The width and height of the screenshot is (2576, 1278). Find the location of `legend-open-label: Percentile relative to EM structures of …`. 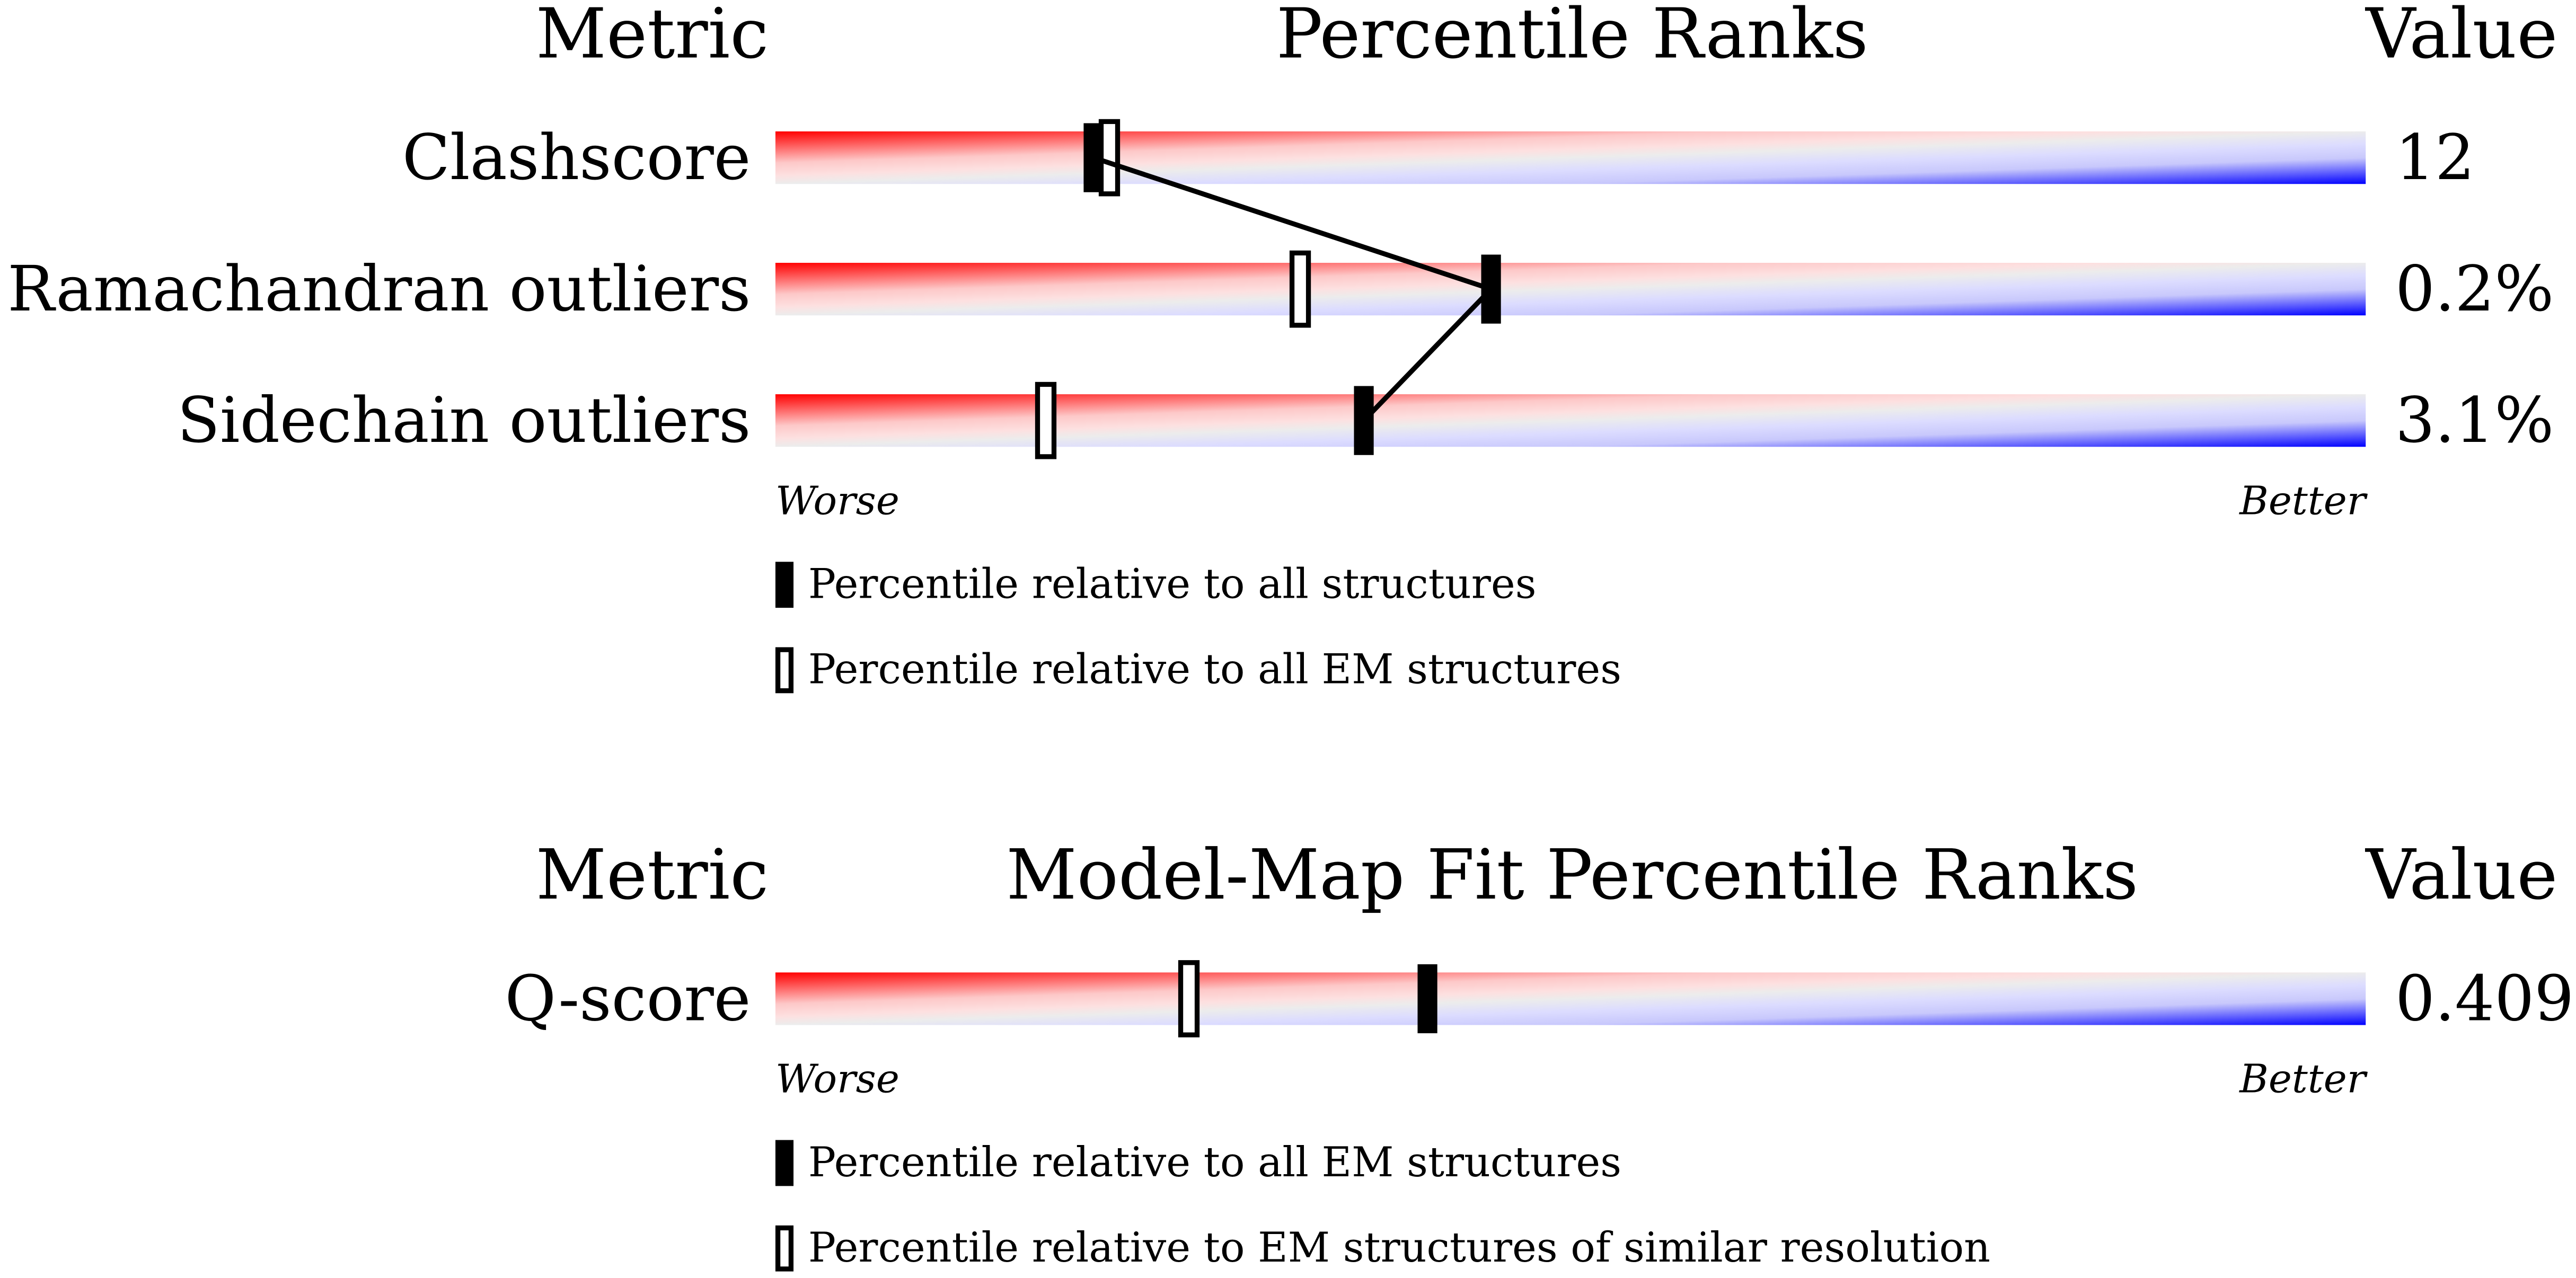

legend-open-label: Percentile relative to EM structures of … is located at coordinates (1399, 1248).